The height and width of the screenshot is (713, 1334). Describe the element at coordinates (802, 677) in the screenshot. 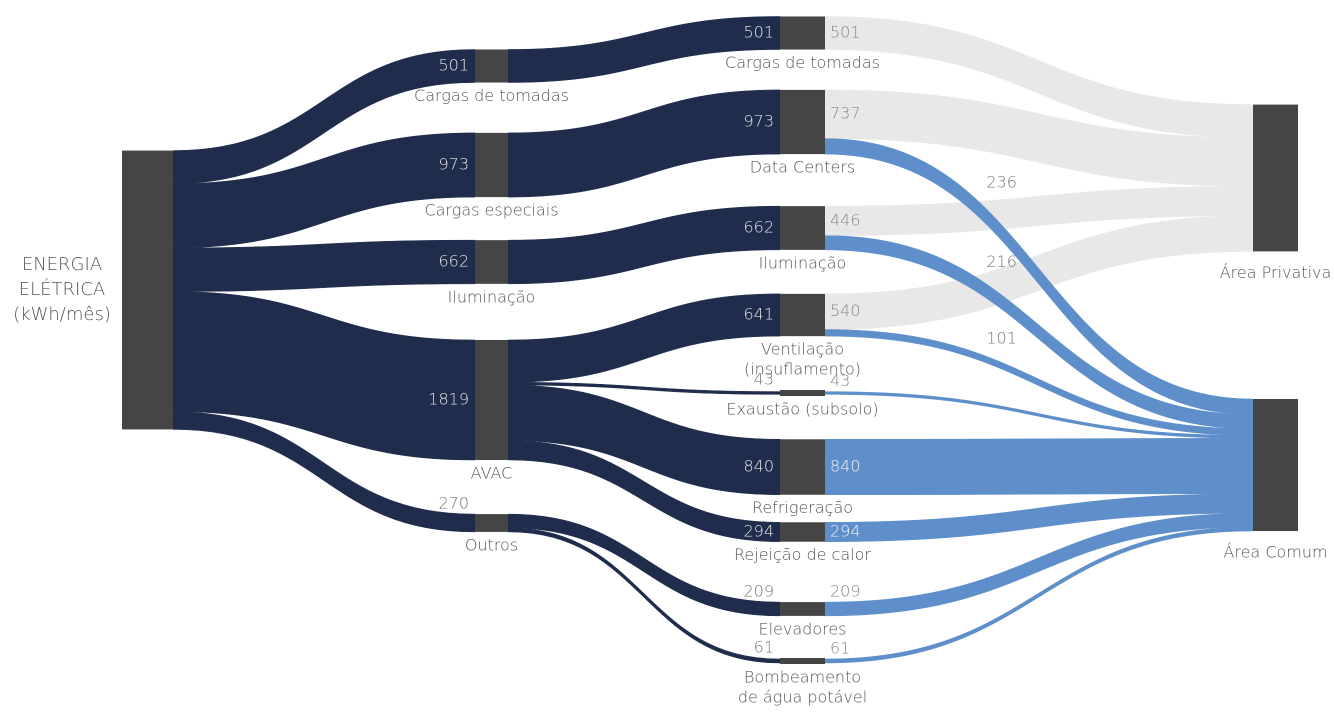

I see `node-label: Bombeamento` at that location.